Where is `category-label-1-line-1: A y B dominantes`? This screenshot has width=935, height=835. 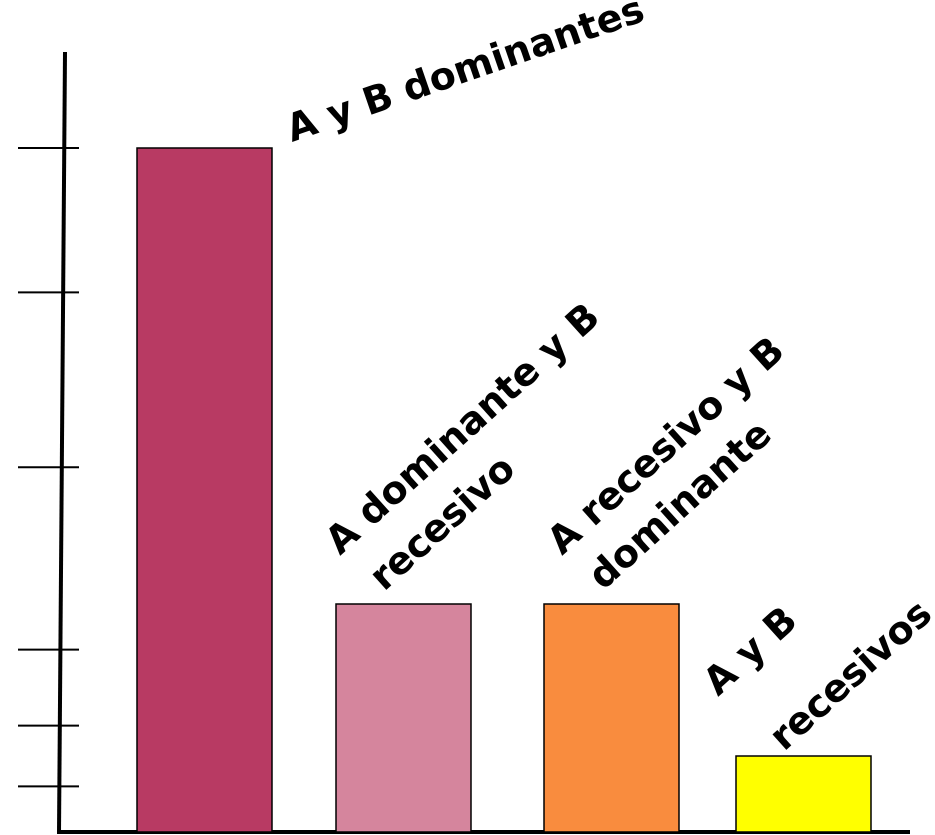
category-label-1-line-1: A y B dominantes is located at coordinates (465, 75).